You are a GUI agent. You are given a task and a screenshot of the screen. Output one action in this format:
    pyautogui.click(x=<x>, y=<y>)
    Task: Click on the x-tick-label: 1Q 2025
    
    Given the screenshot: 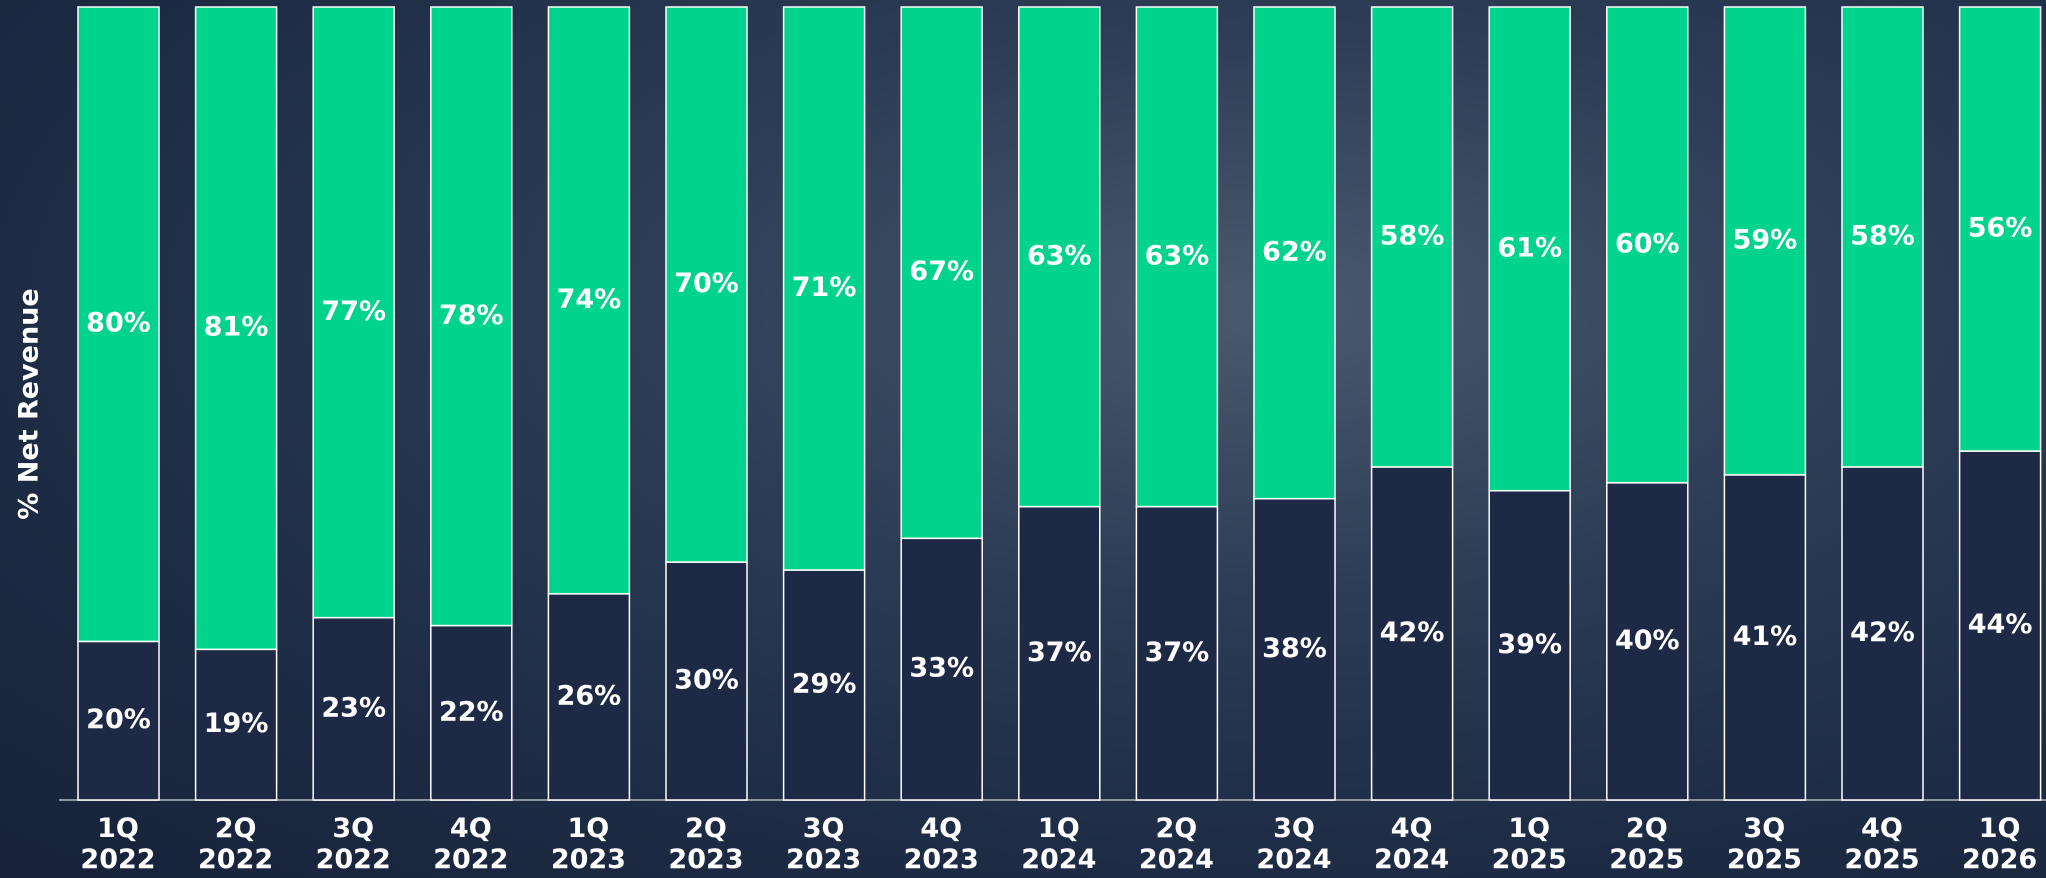 What is the action you would take?
    pyautogui.click(x=1529, y=844)
    